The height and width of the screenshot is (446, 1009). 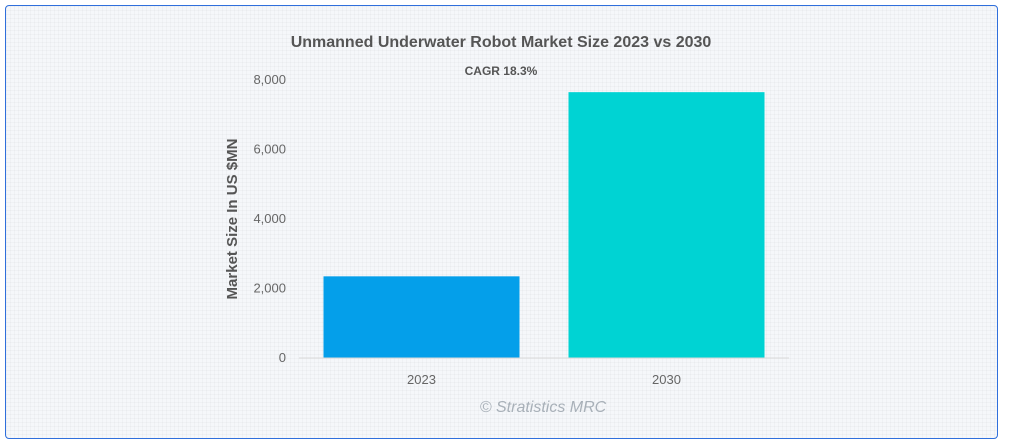 I want to click on y-axis: 0 2,000 4,000 6,000 8,000, so click(x=269, y=218).